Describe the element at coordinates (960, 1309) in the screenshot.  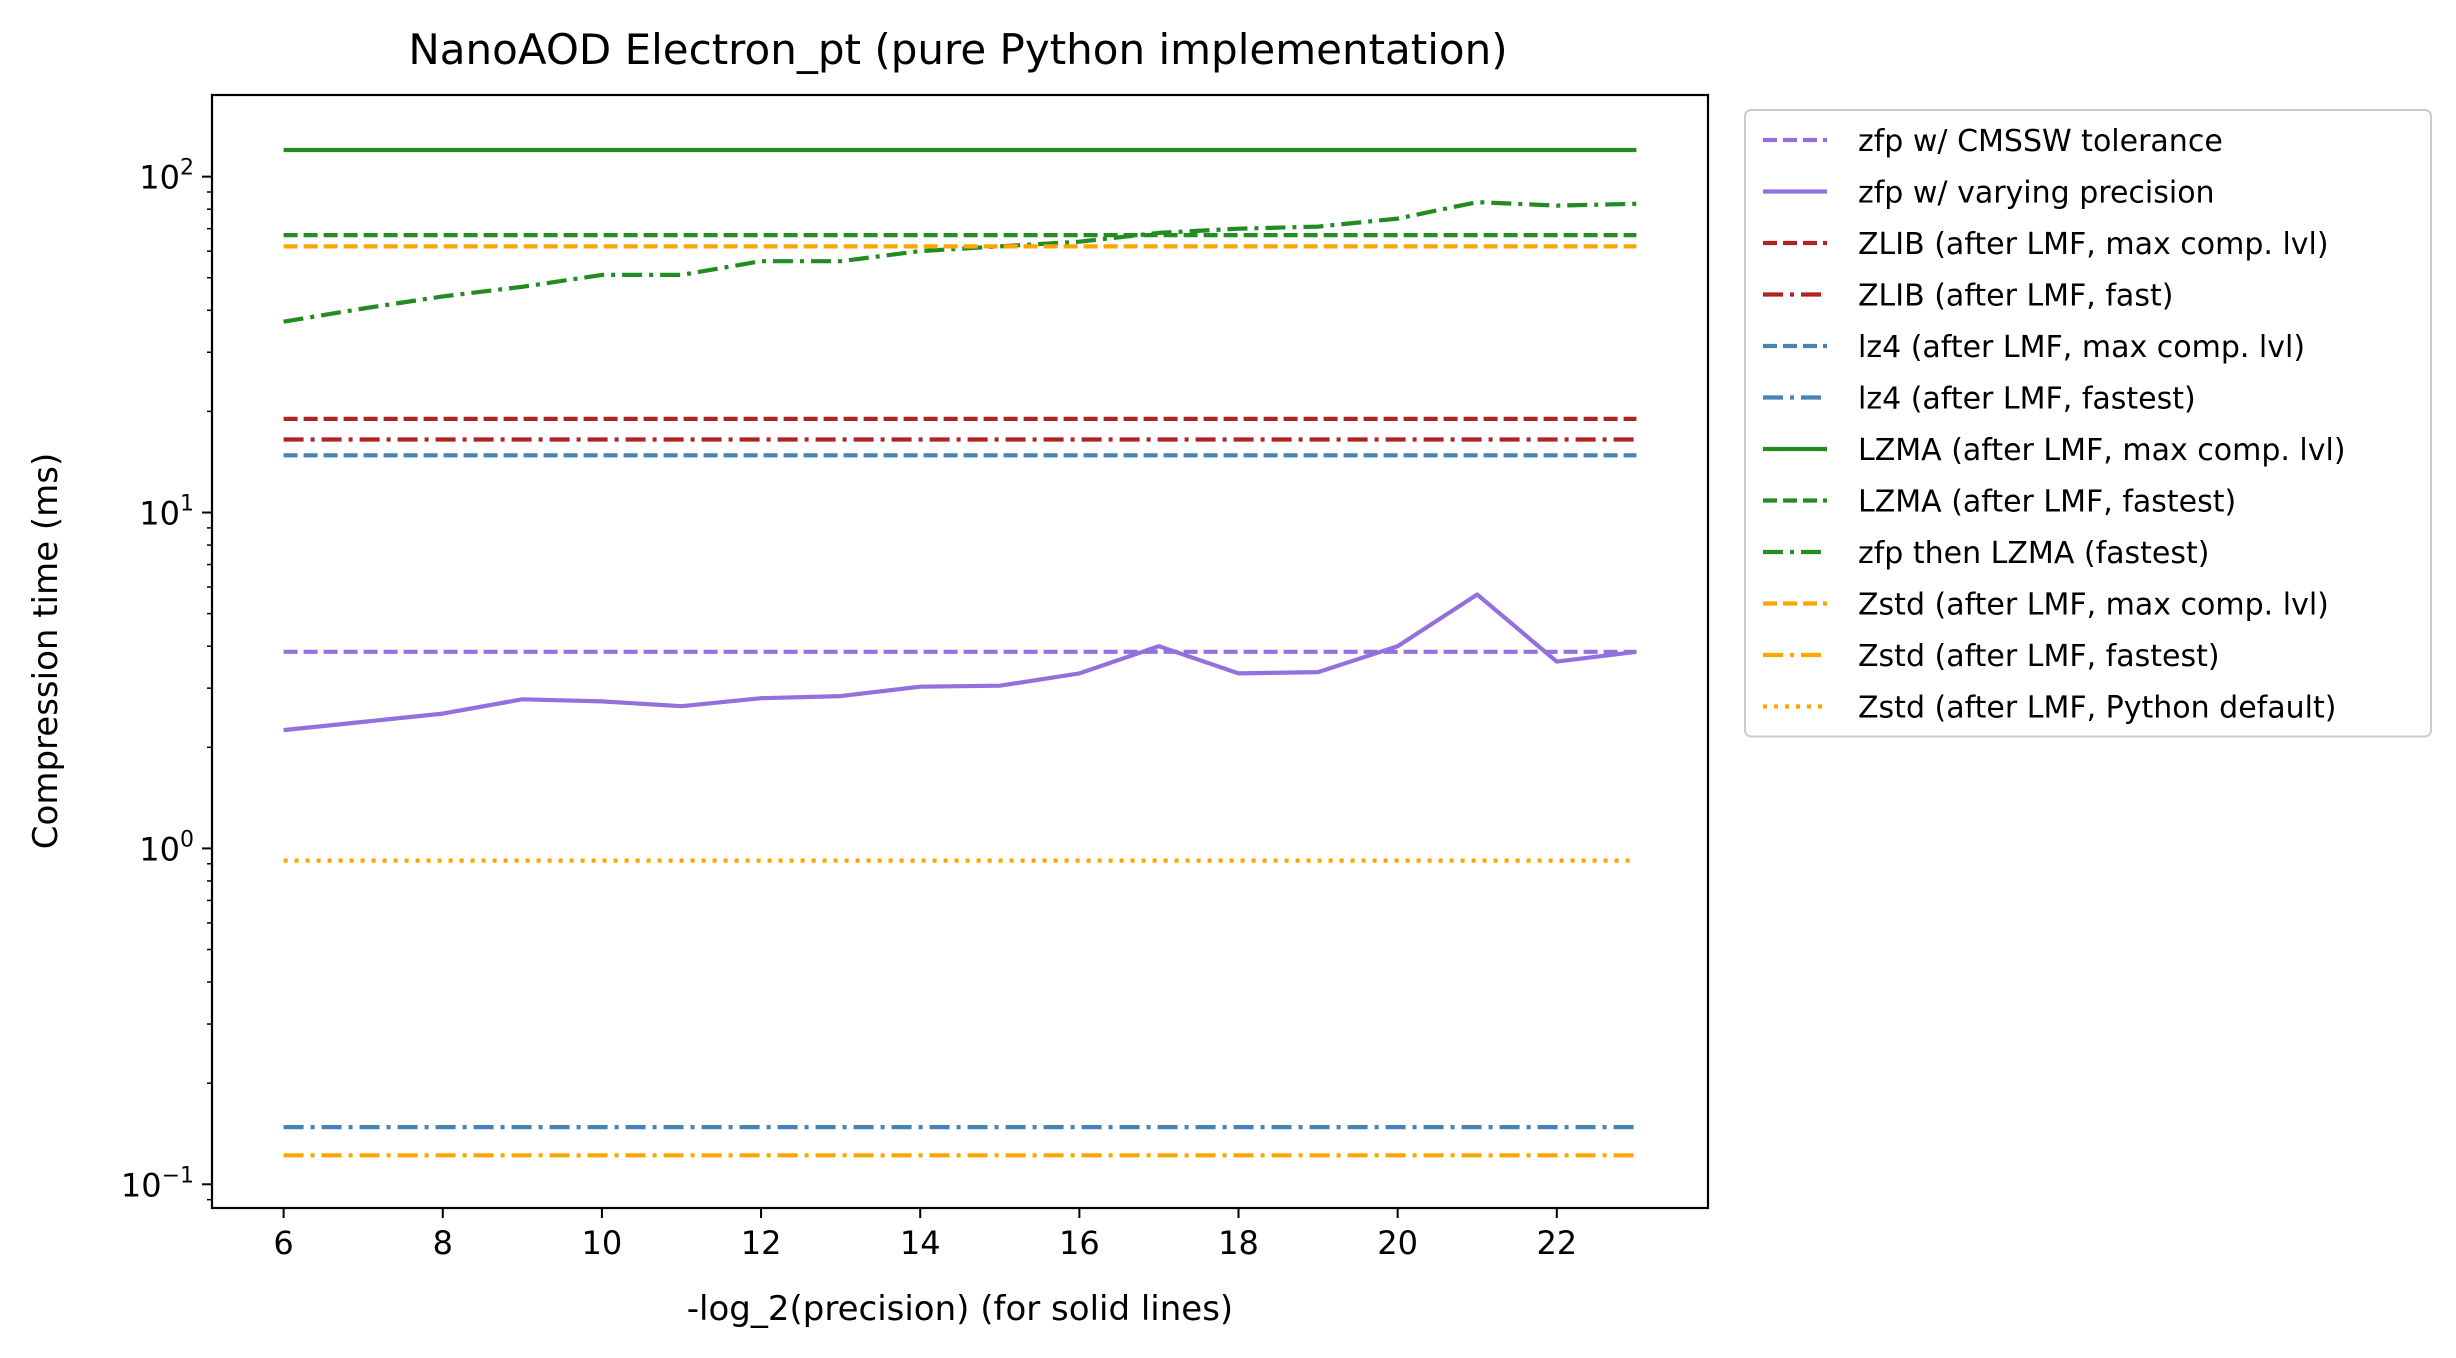
I see `x-axis-label: -log_2(precision) (for solid lines)` at that location.